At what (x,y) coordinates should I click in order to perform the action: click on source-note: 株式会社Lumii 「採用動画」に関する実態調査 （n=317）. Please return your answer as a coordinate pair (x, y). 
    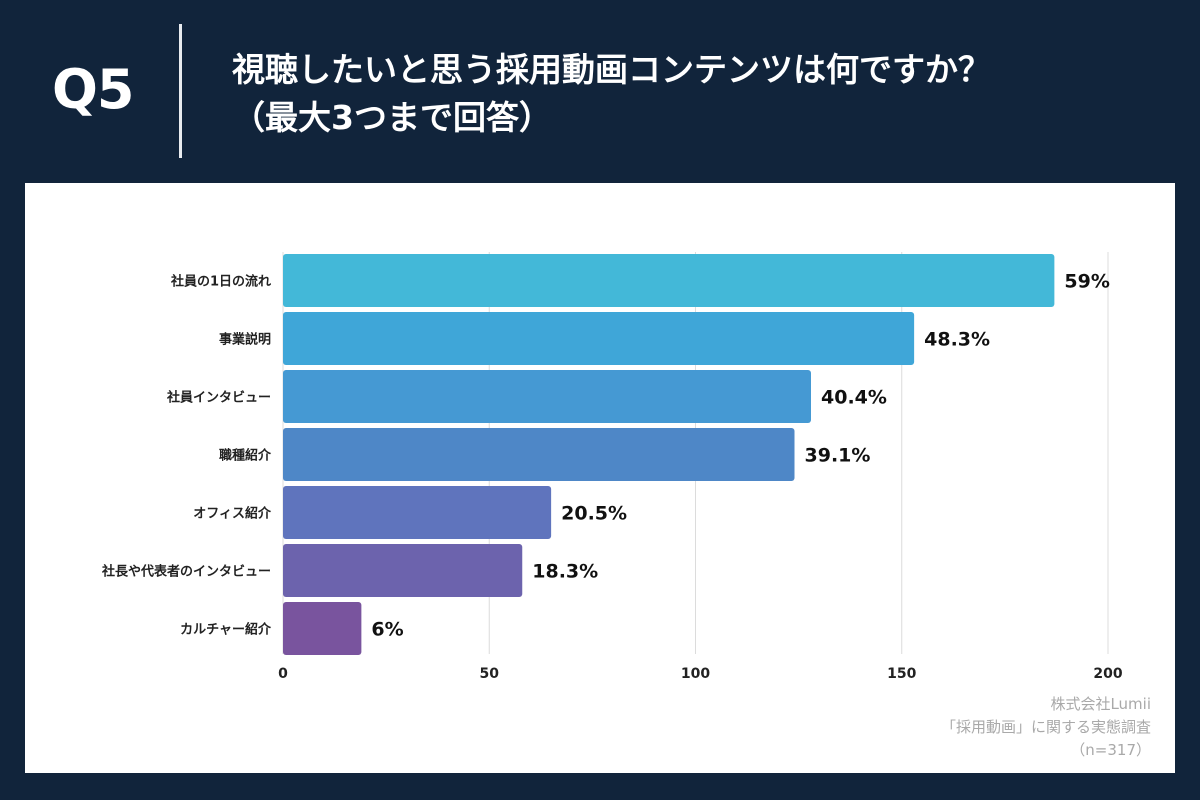
    Looking at the image, I should click on (1046, 727).